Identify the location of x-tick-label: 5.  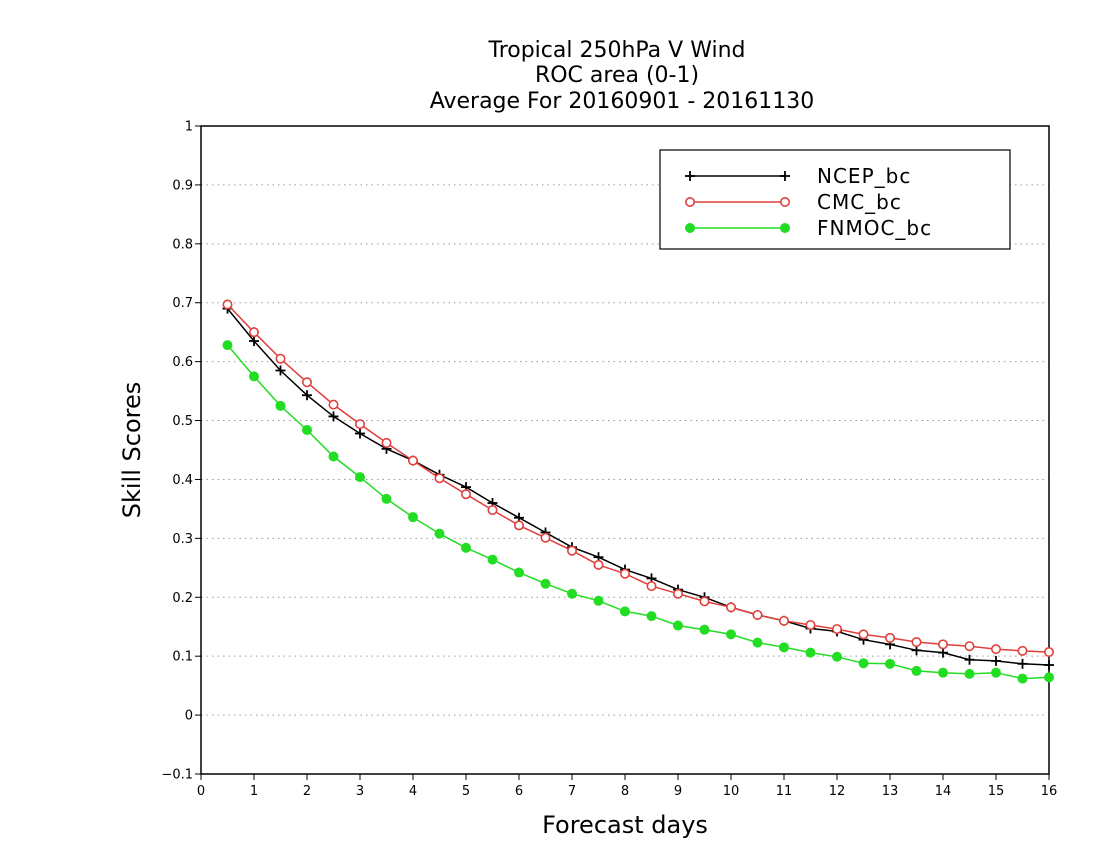
(466, 791).